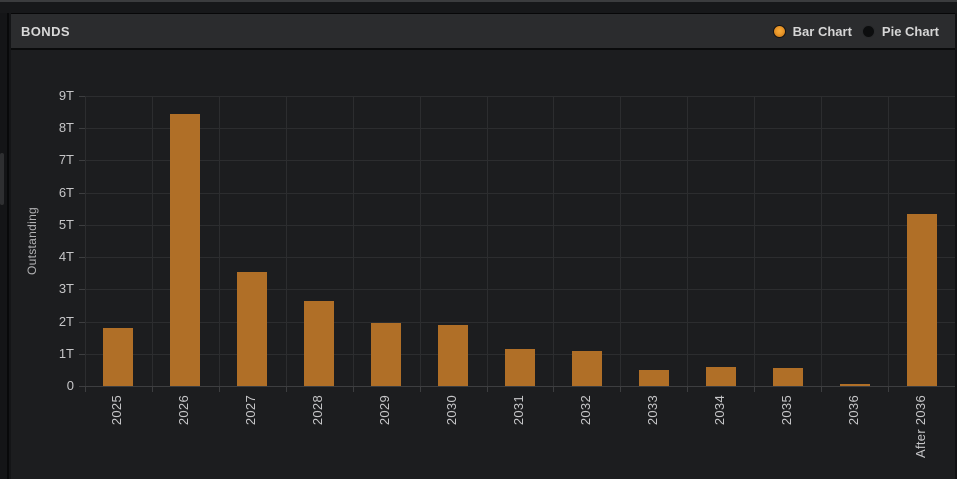  Describe the element at coordinates (66, 160) in the screenshot. I see `y-axis-label: 7T` at that location.